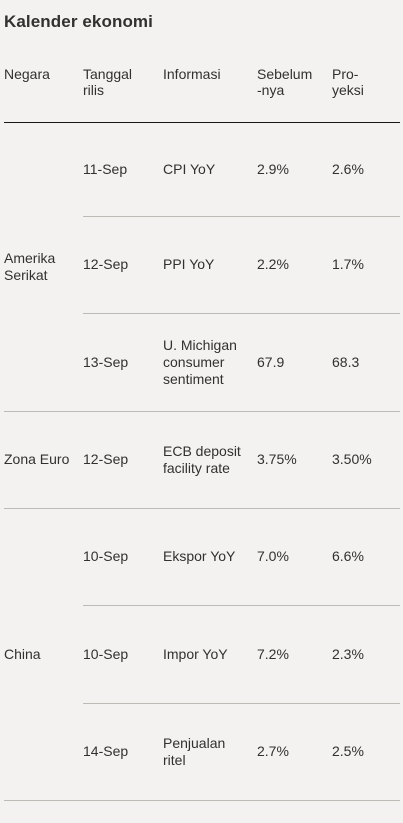  I want to click on previous-cell: 2.9%, so click(294, 169).